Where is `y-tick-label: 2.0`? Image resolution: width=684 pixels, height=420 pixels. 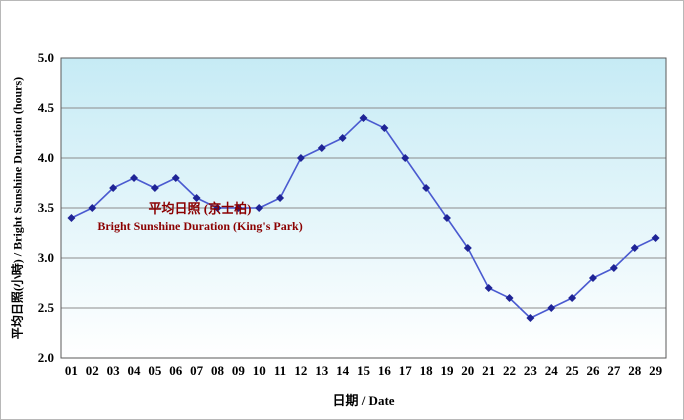 y-tick-label: 2.0 is located at coordinates (46, 357).